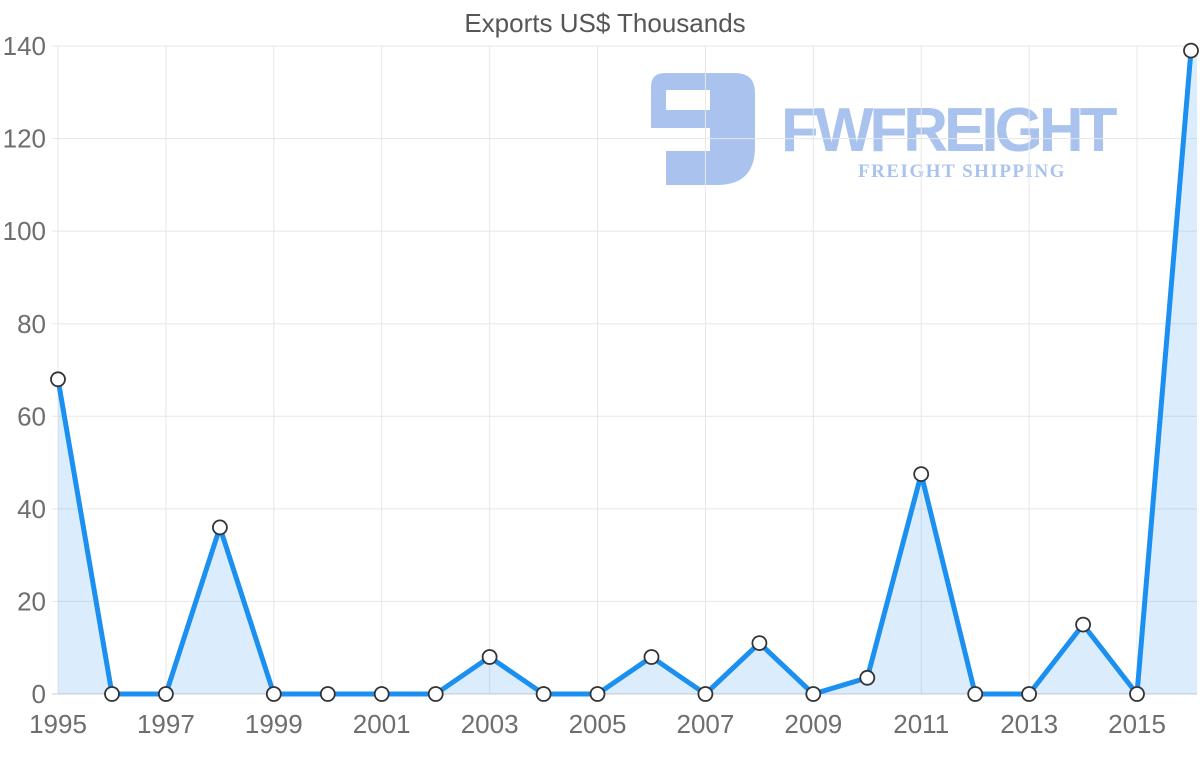 Image resolution: width=1200 pixels, height=763 pixels. I want to click on y-tick-label: 120, so click(24, 139).